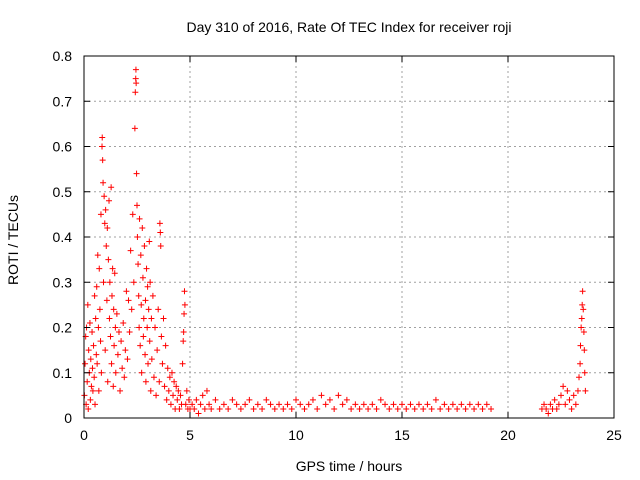 This screenshot has width=640, height=480. Describe the element at coordinates (63, 328) in the screenshot. I see `y-tick-label: 0.2` at that location.